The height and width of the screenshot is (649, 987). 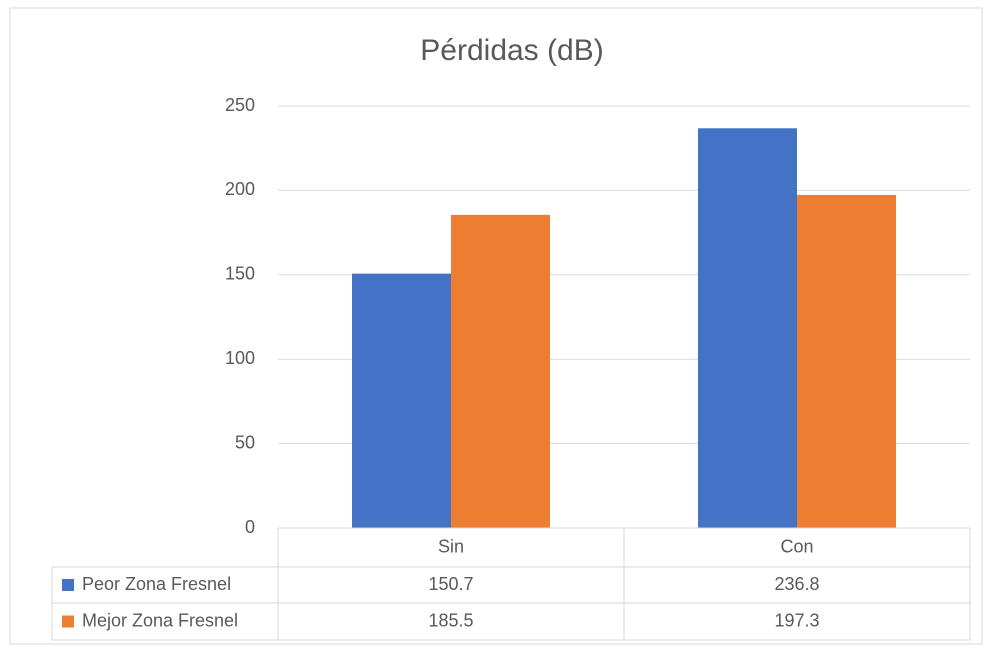 I want to click on x-tick-label: Sin, so click(x=451, y=546).